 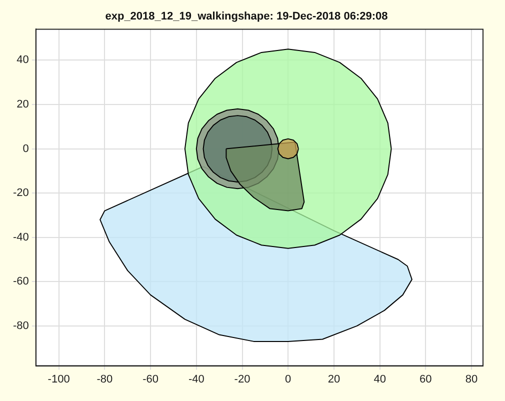 I want to click on x-tick-label: 40, so click(x=380, y=379).